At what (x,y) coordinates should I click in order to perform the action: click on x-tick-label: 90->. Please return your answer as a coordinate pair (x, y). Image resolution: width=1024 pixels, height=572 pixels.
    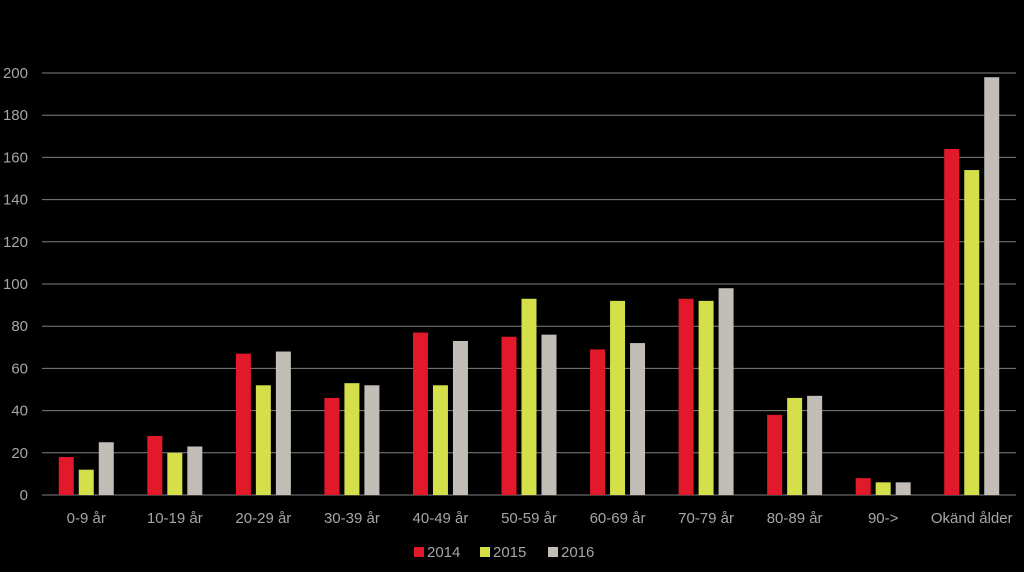
    Looking at the image, I should click on (883, 518).